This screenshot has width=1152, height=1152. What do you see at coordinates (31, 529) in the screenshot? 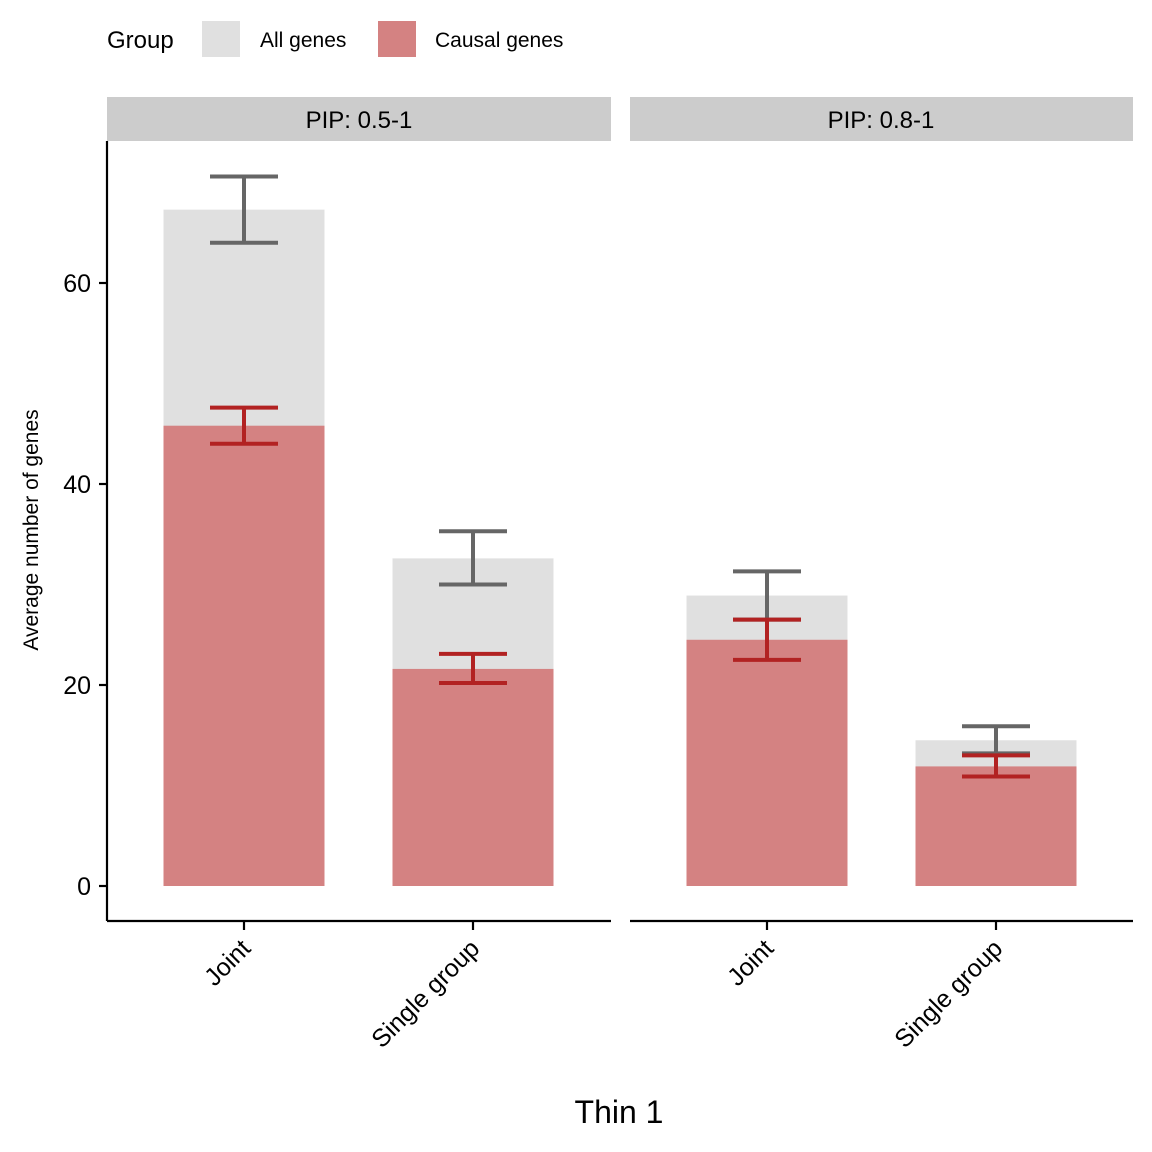
I see `y-axis-label: Average number of genes` at bounding box center [31, 529].